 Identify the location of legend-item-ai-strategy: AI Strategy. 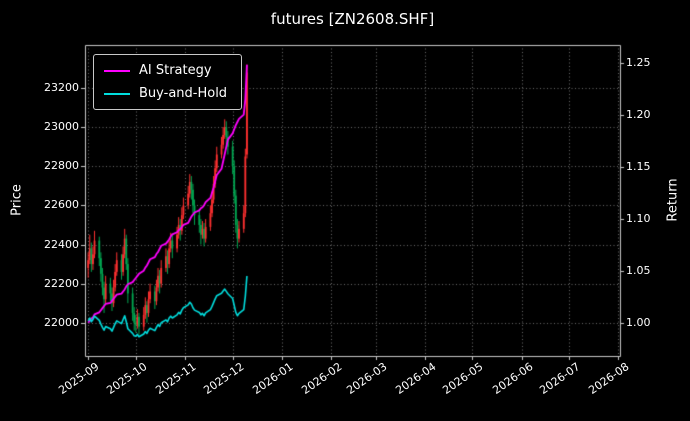
(165, 70).